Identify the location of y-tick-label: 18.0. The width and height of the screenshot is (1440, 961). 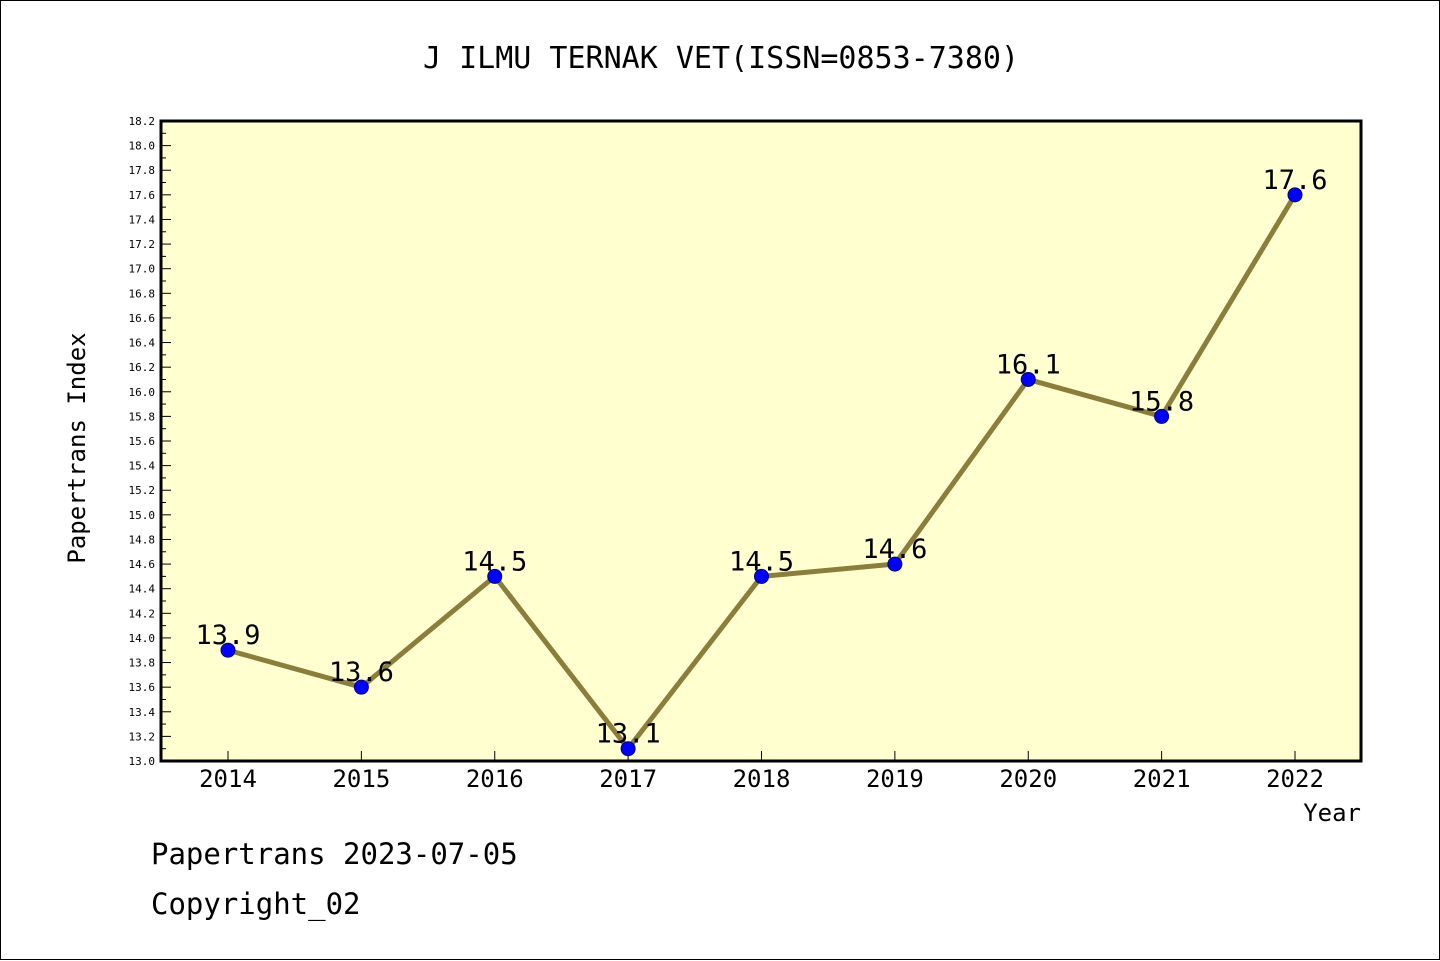
(142, 146).